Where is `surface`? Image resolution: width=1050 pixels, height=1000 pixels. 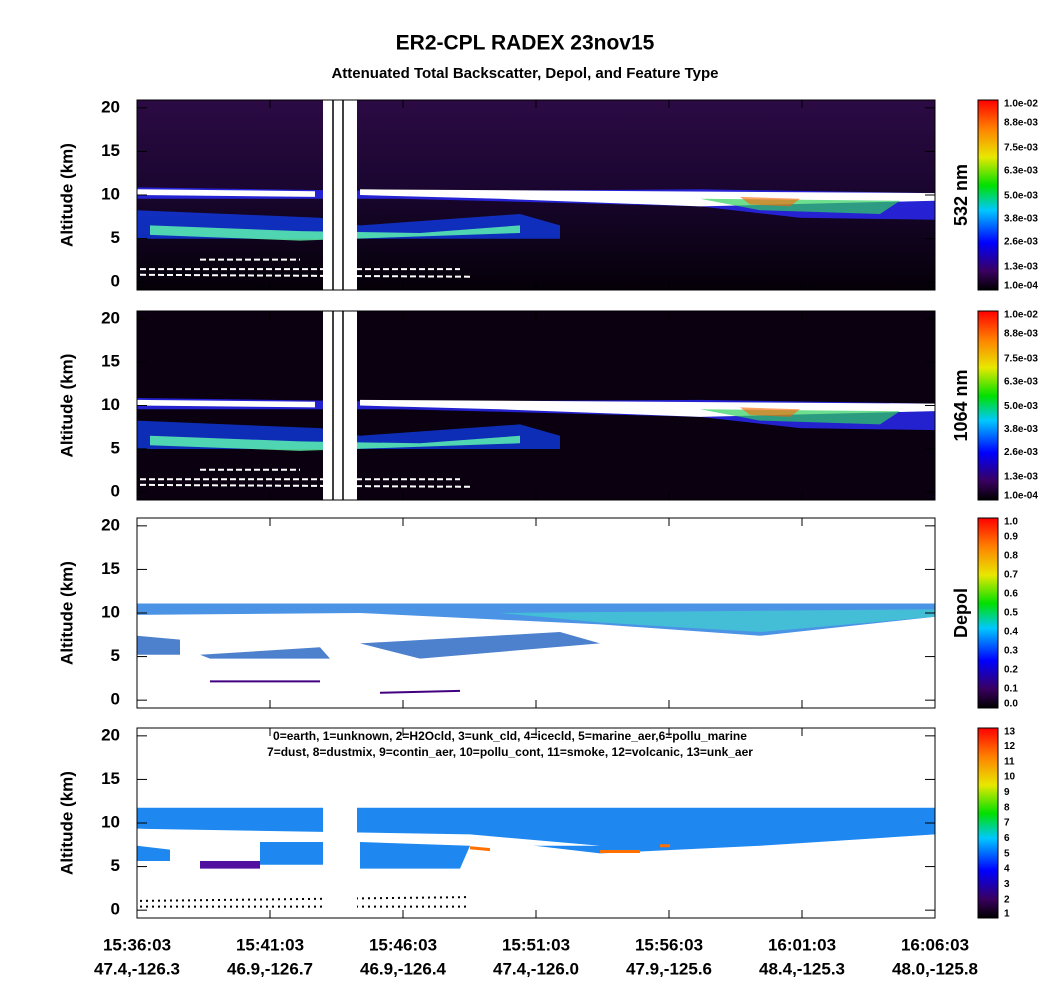
surface is located at coordinates (305, 902).